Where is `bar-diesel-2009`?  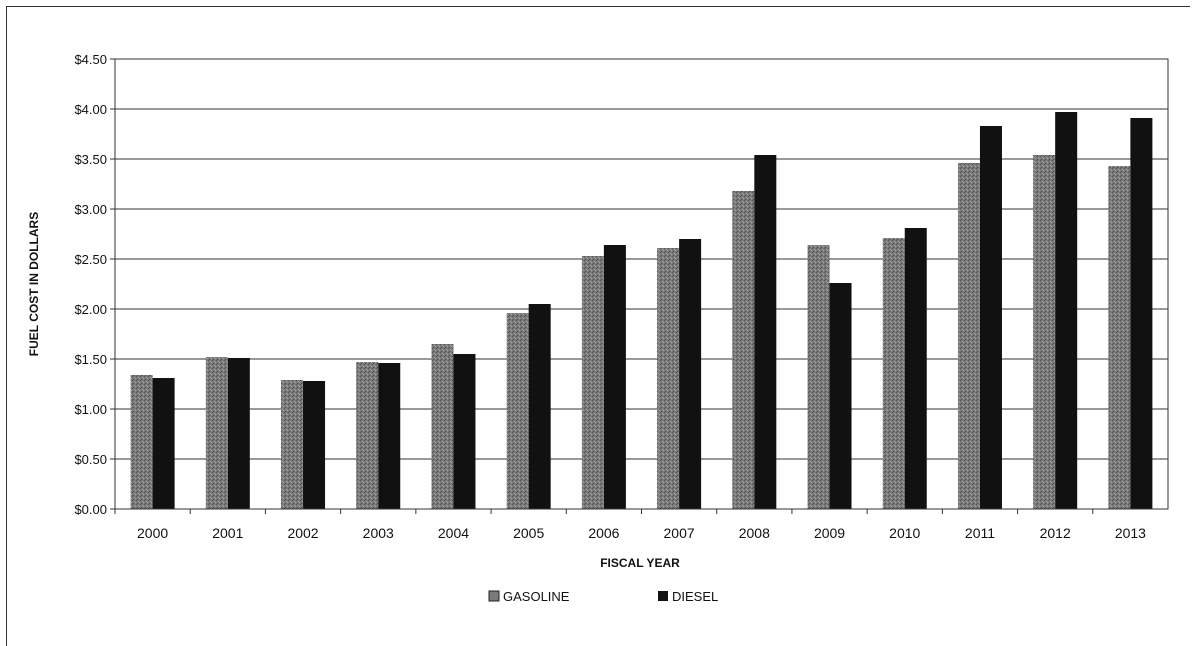
bar-diesel-2009 is located at coordinates (840, 396).